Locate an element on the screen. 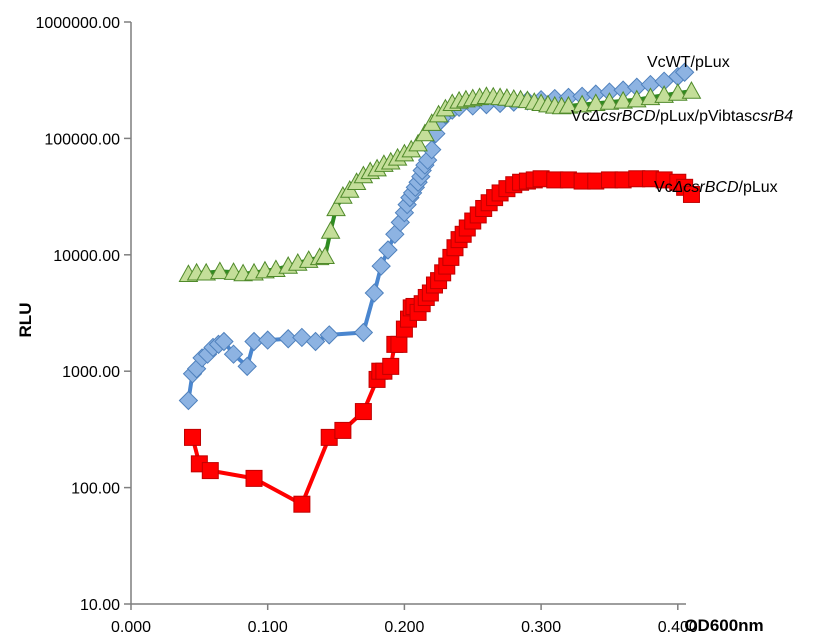  data-point-triangle is located at coordinates (331, 230).